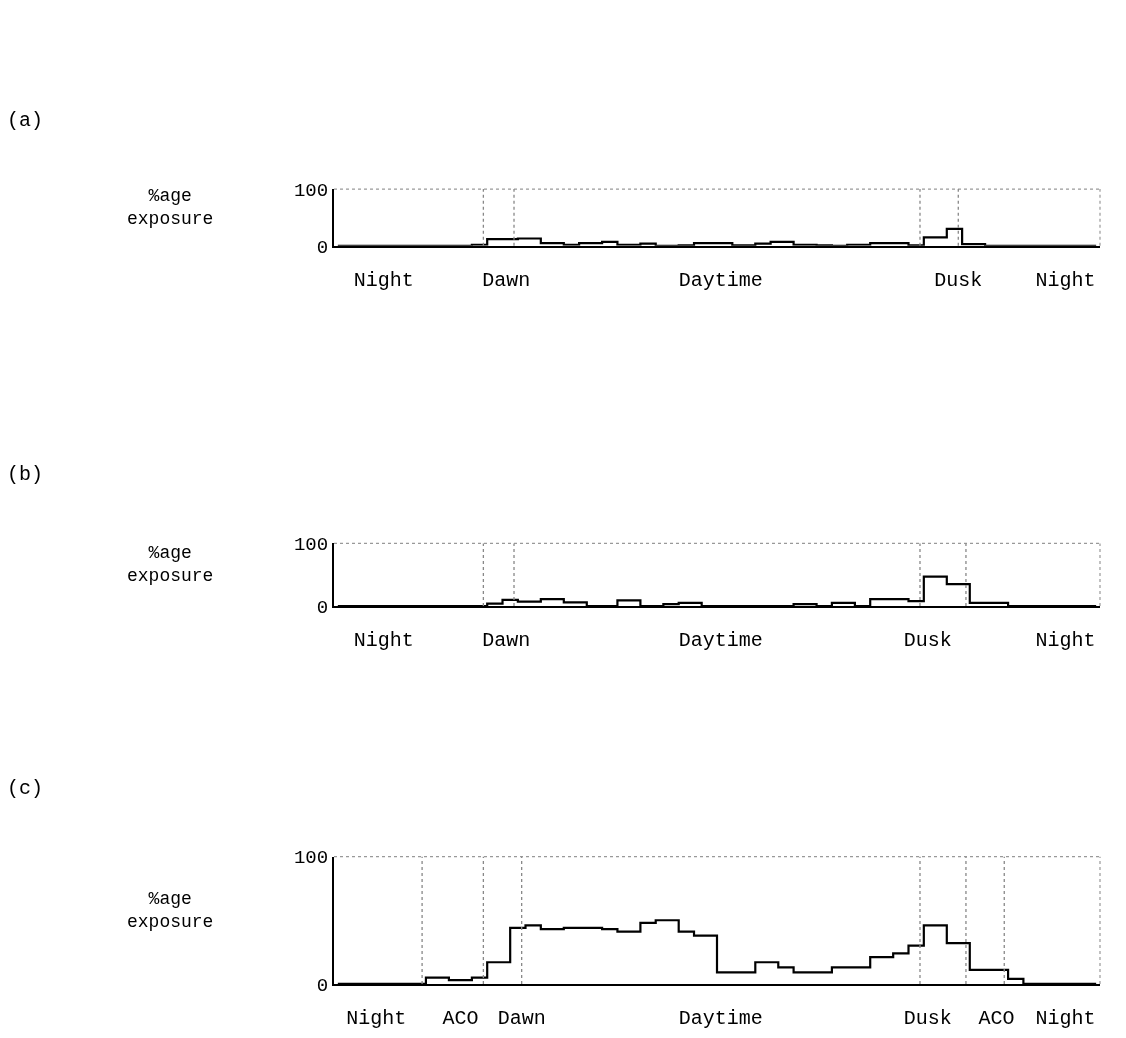  I want to click on text: (a), so click(25, 120).